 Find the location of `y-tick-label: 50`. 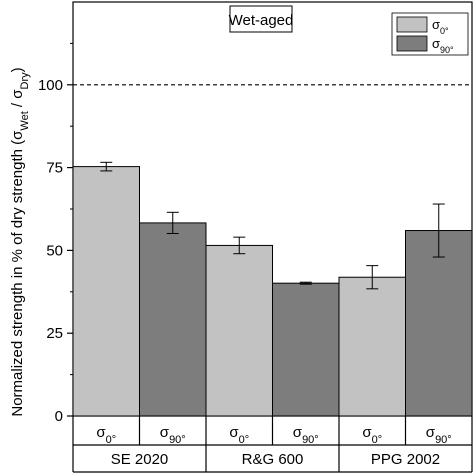

y-tick-label: 50 is located at coordinates (54, 250).